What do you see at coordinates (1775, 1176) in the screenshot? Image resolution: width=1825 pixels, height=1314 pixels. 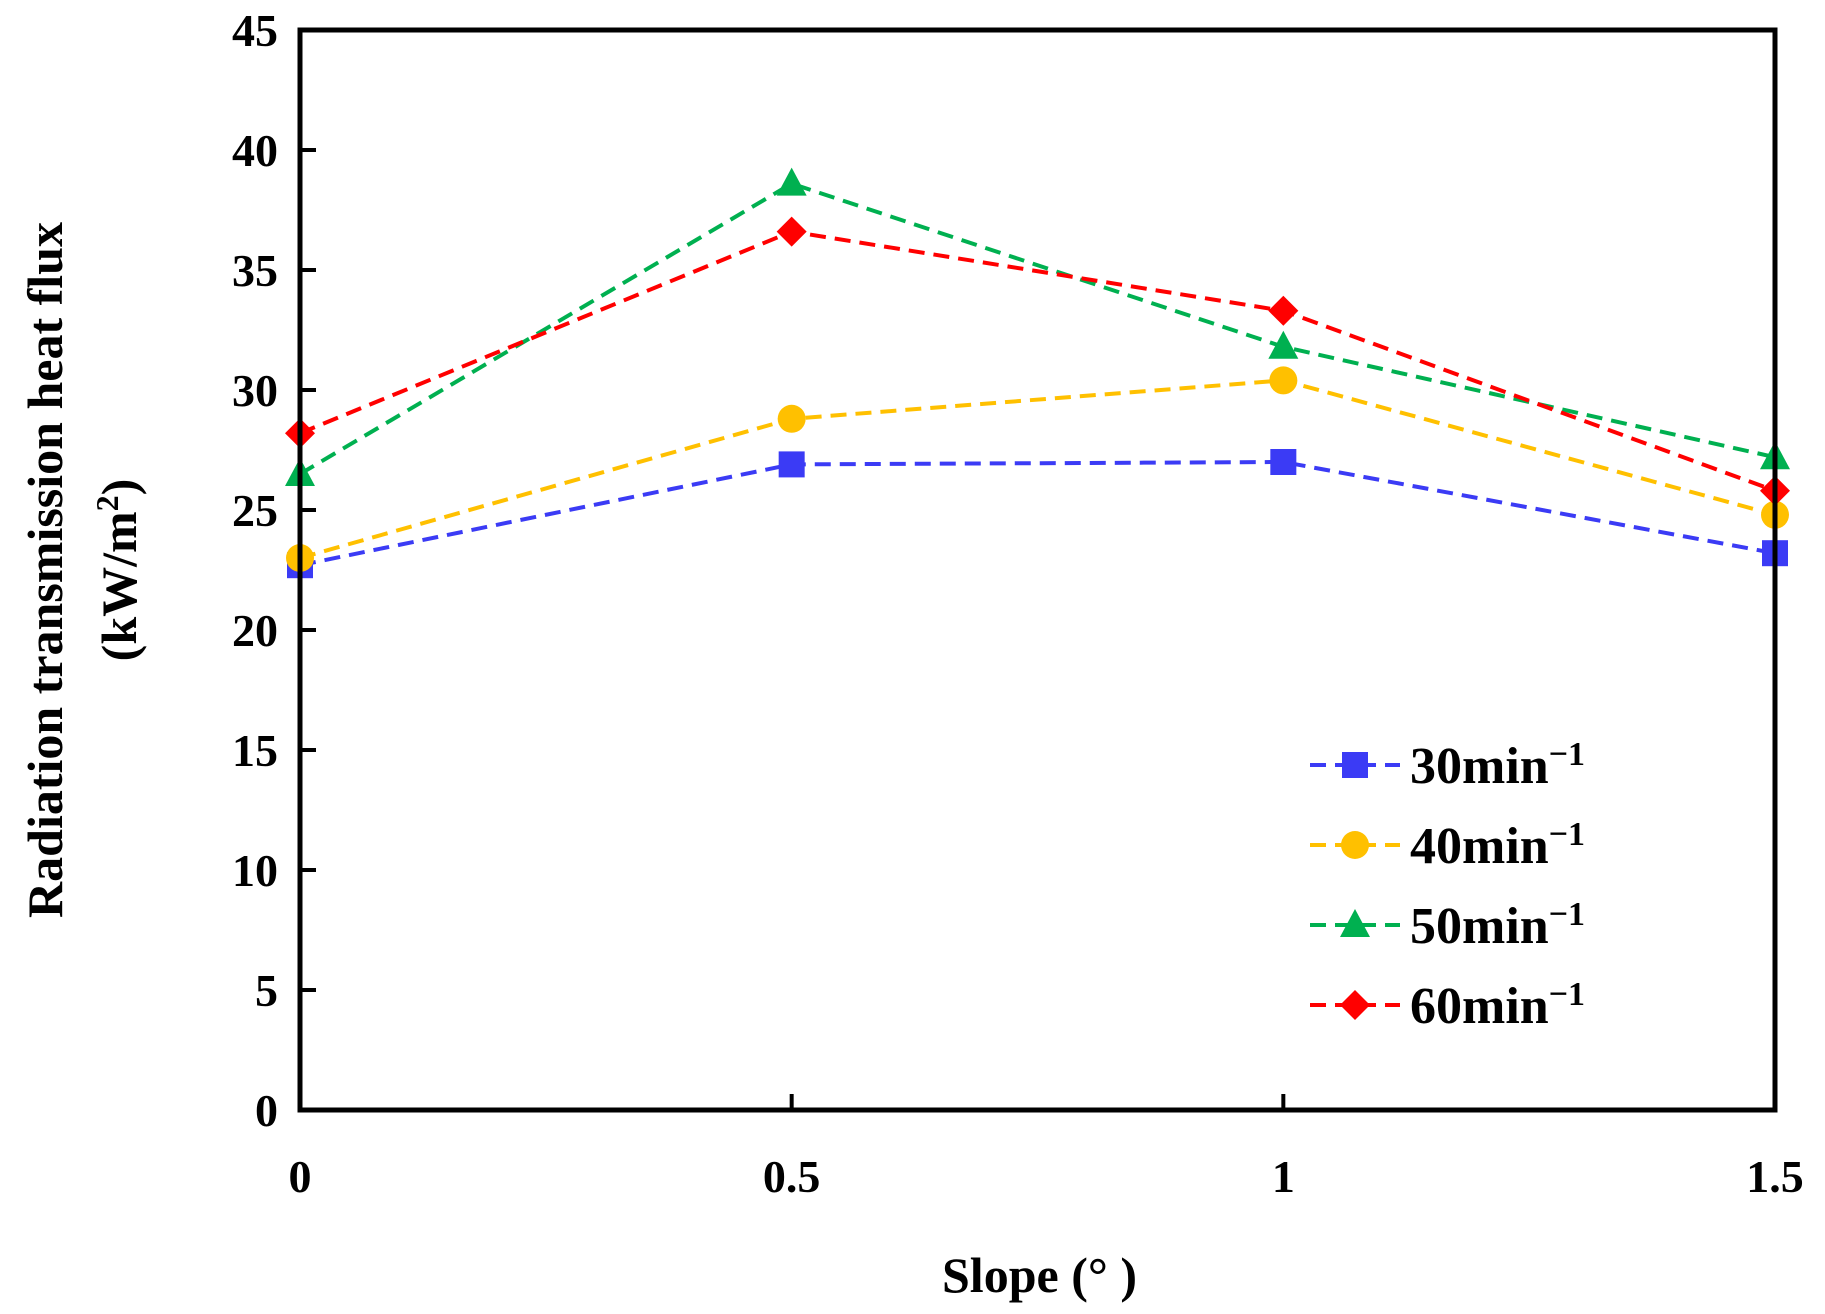 I see `x-tick-label: 1.5` at bounding box center [1775, 1176].